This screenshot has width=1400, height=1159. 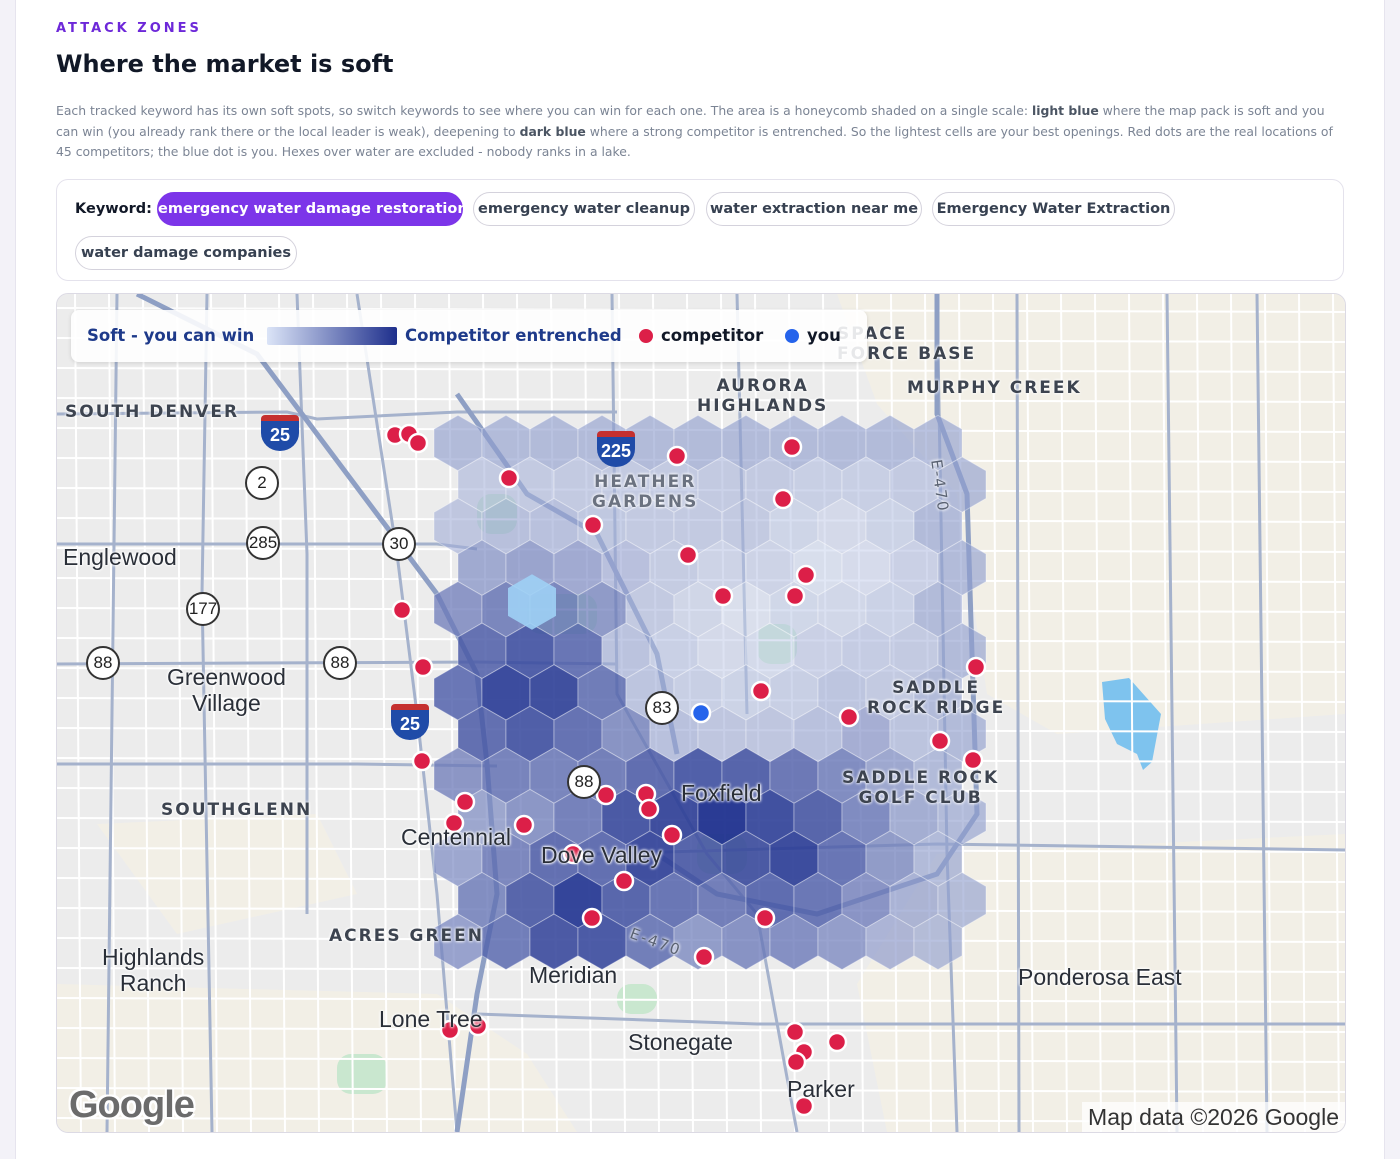 I want to click on route-shield-icon: 285, so click(x=263, y=543).